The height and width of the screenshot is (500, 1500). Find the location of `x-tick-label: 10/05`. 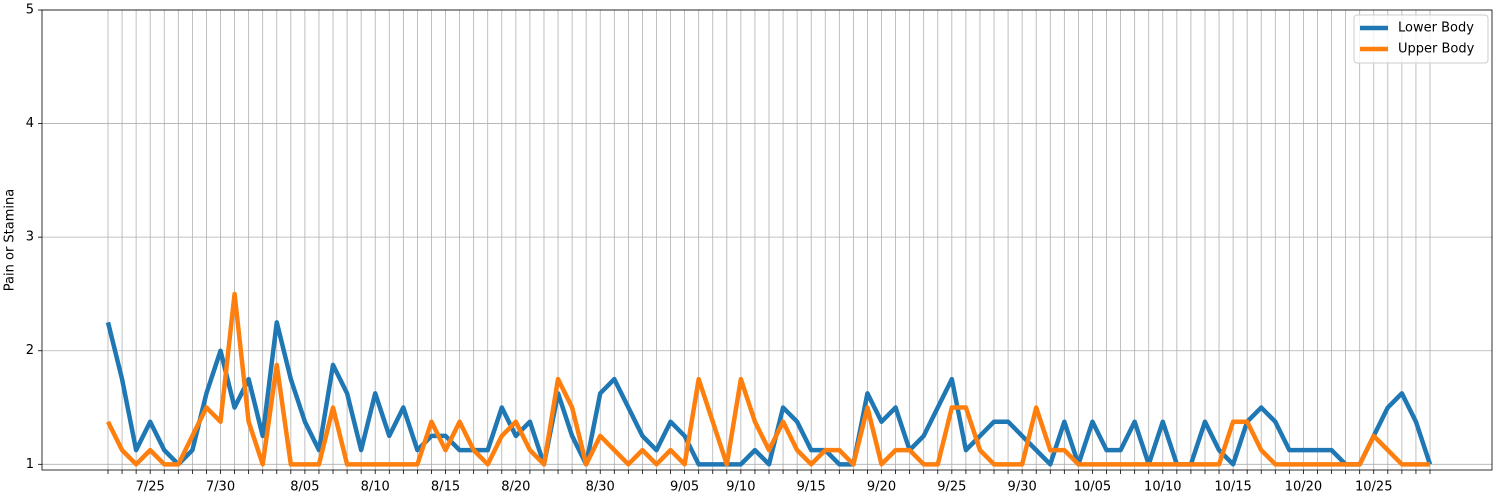

x-tick-label: 10/05 is located at coordinates (1092, 487).